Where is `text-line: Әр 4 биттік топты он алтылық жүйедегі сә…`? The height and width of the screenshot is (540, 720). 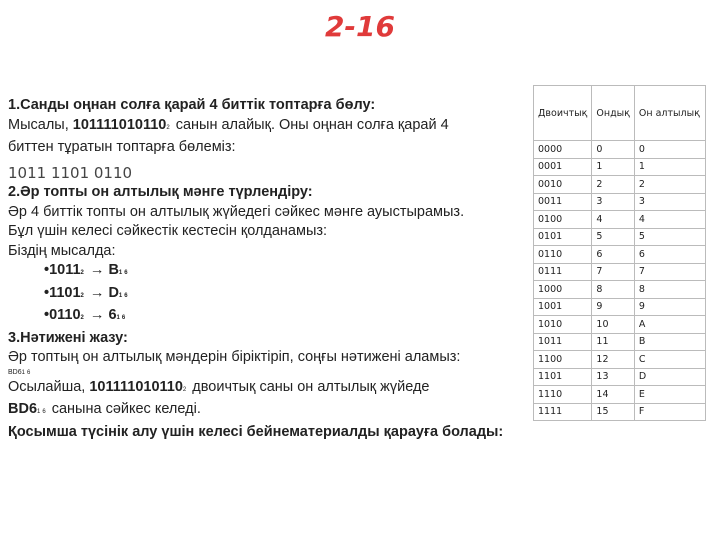 text-line: Әр 4 биттік топты он алтылық жүйедегі сә… is located at coordinates (236, 211).